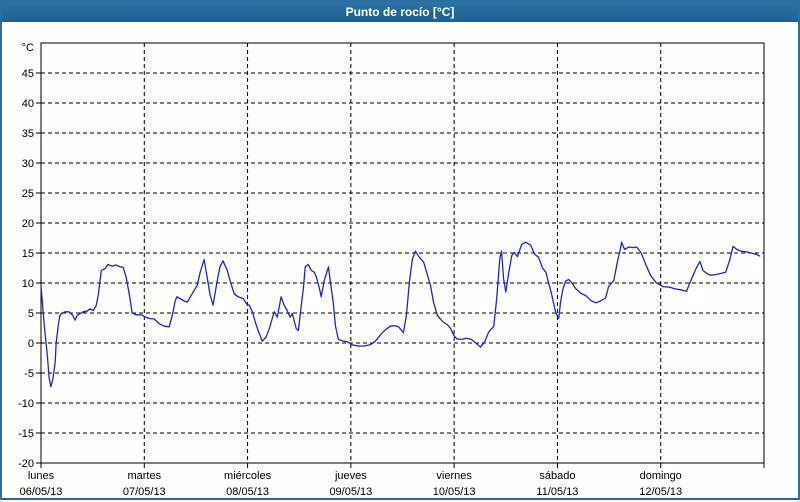  What do you see at coordinates (660, 492) in the screenshot?
I see `x-date-label: 12/05/13` at bounding box center [660, 492].